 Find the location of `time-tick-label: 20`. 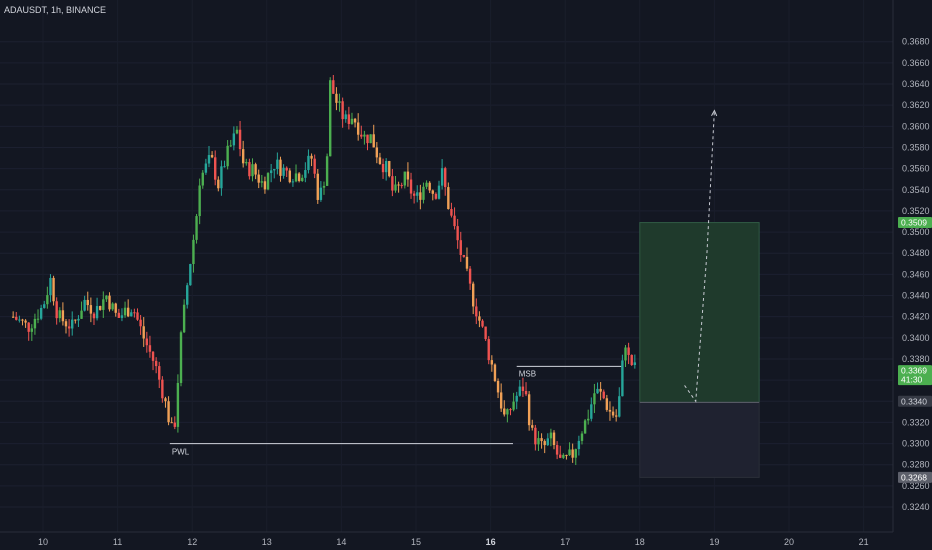

time-tick-label: 20 is located at coordinates (789, 542).